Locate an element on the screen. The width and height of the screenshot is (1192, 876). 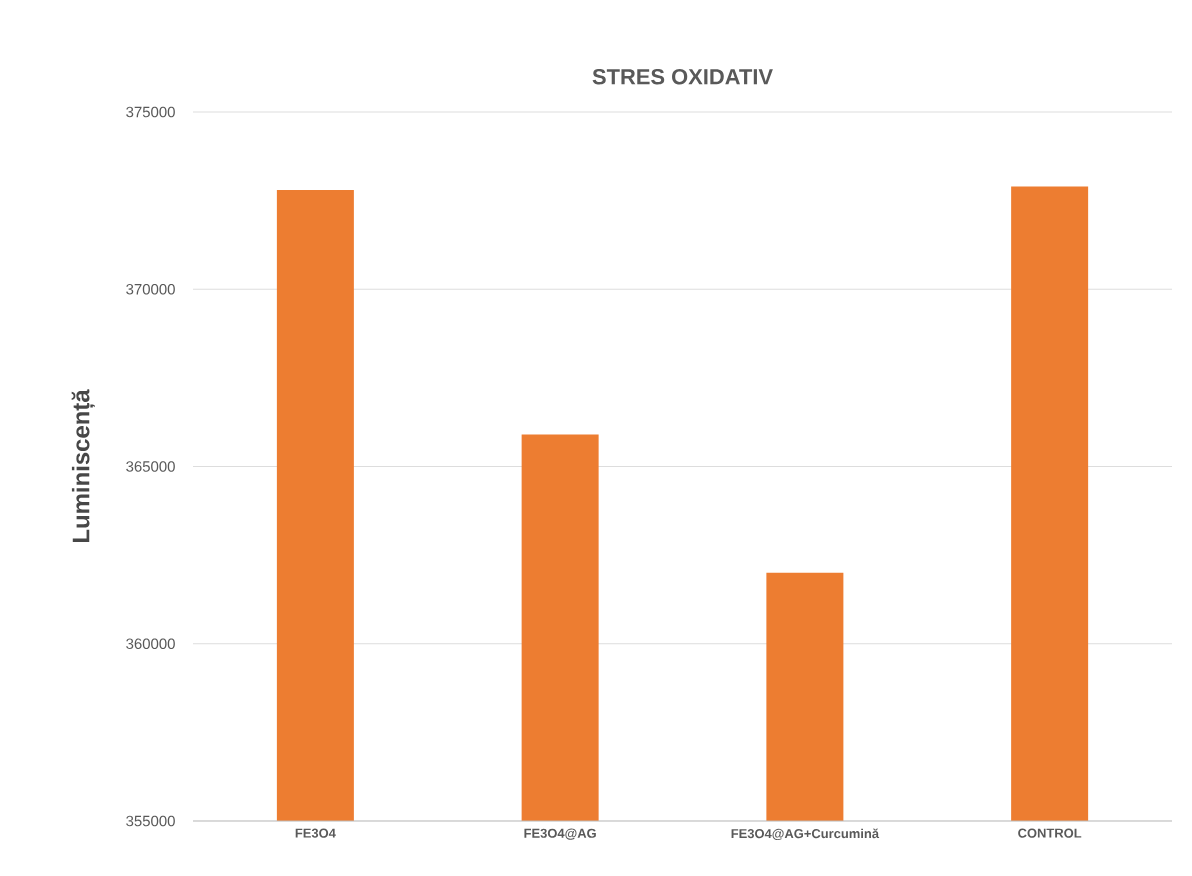
y-axis-title: Luminiscență is located at coordinates (83, 465).